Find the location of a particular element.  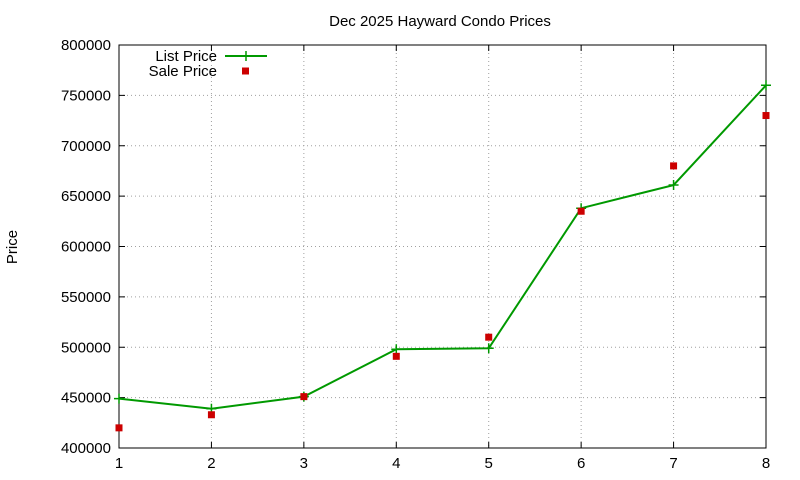

y-tick-label: 700000 is located at coordinates (86, 146).